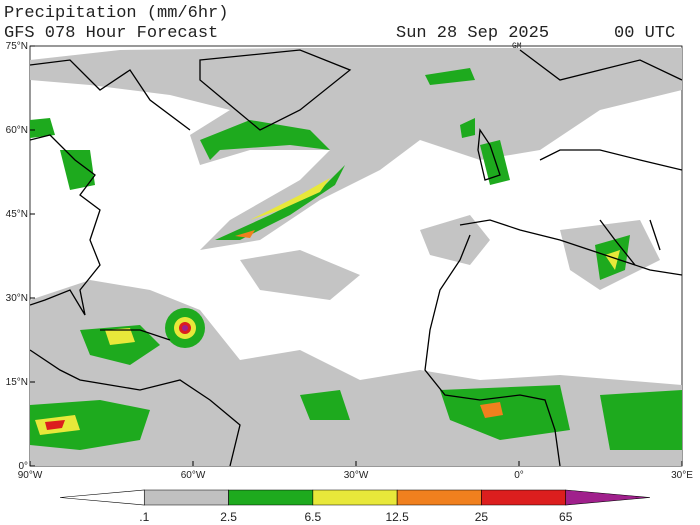 This screenshot has height=525, width=700. I want to click on lat-label: 60°N, so click(17, 130).